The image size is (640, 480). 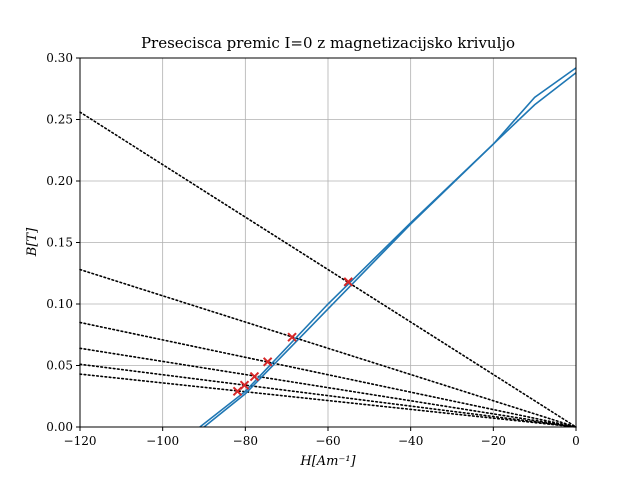 I want to click on y-tick-label: 0.30, so click(x=59, y=58).